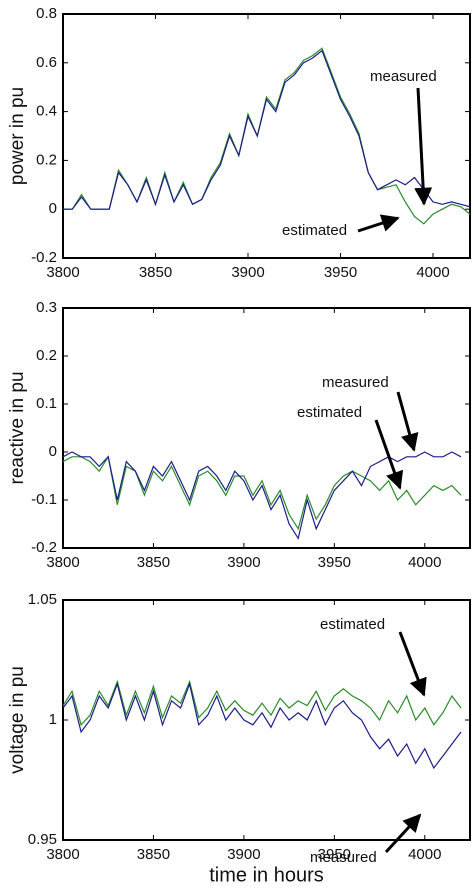 Image resolution: width=474 pixels, height=890 pixels. Describe the element at coordinates (44, 499) in the screenshot. I see `y-tick-label: -0.1` at that location.